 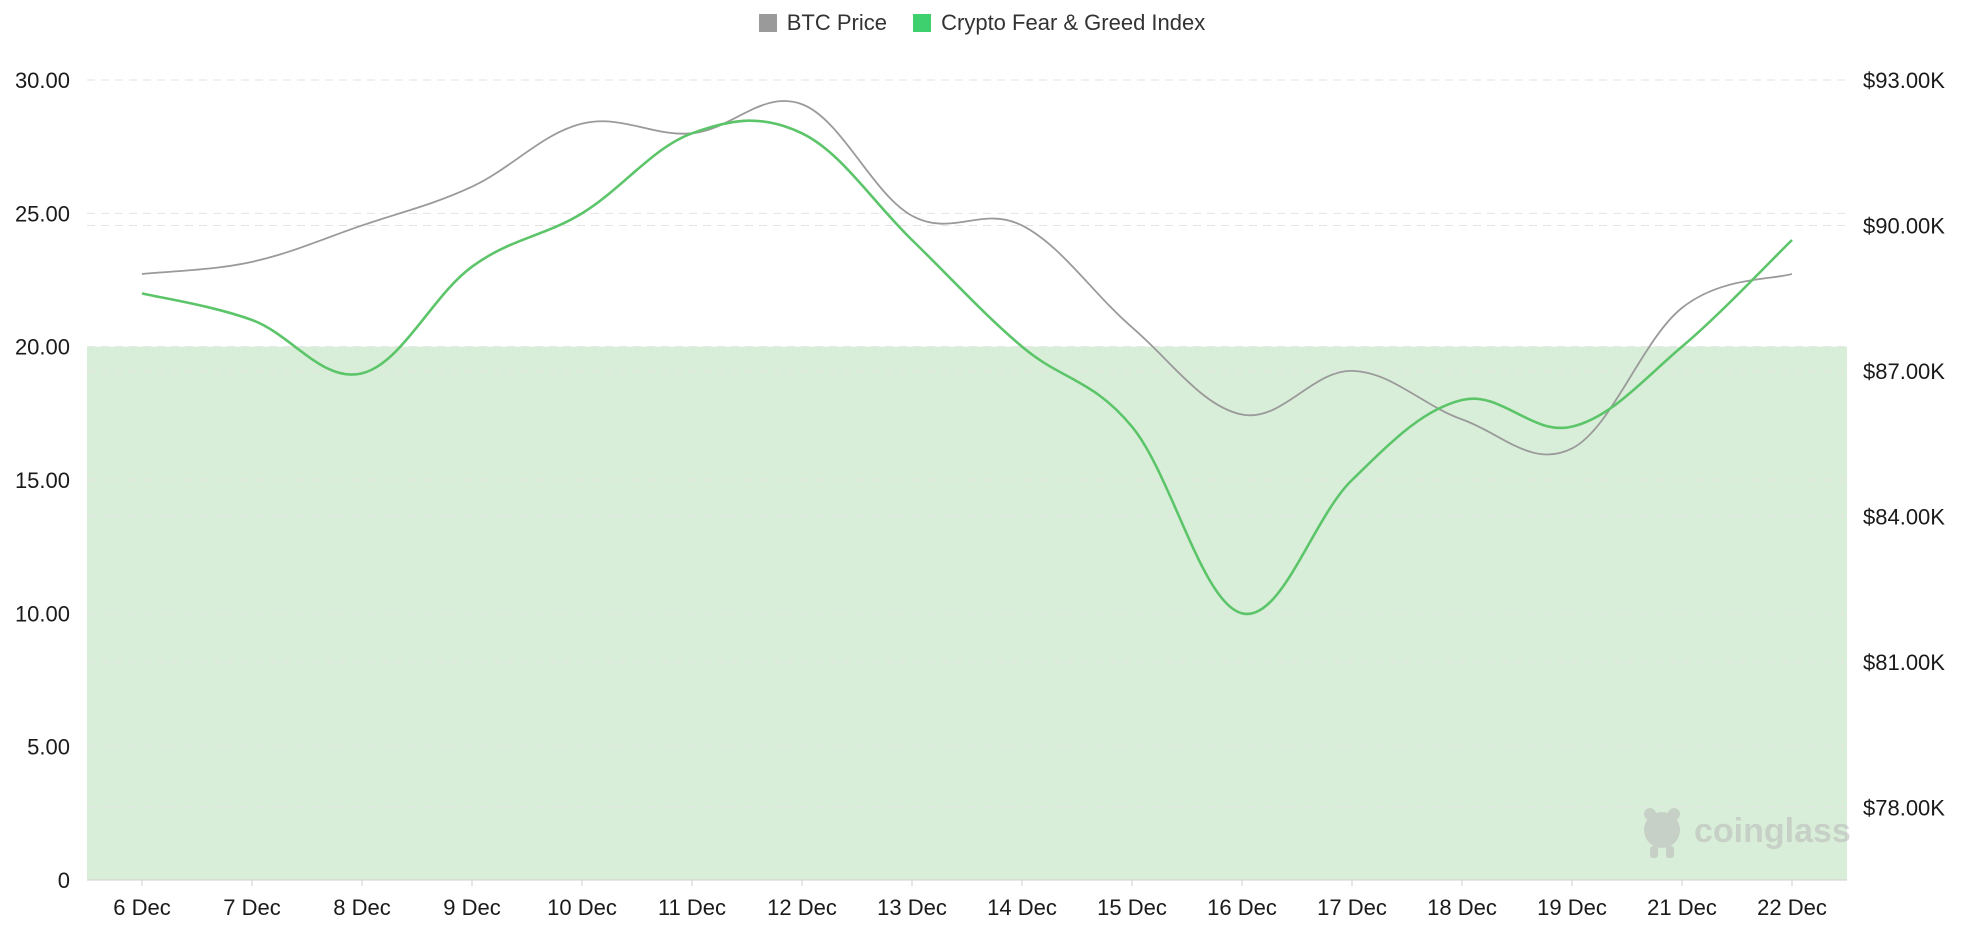 What do you see at coordinates (836, 22) in the screenshot?
I see `legend-label-btc-price: BTC Price` at bounding box center [836, 22].